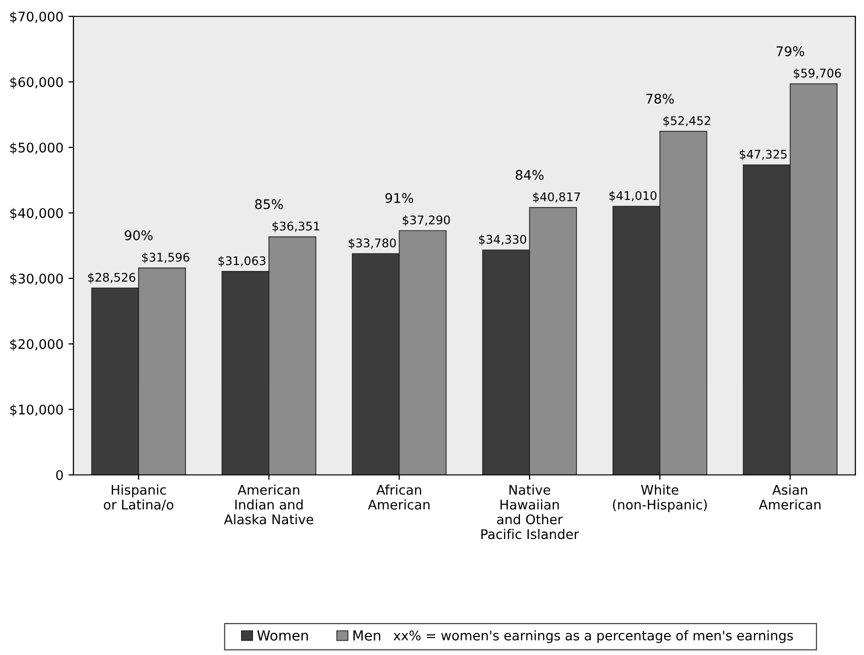 This screenshot has width=864, height=655. I want to click on x-tick-label: Hispanic or Latina/o, so click(139, 497).